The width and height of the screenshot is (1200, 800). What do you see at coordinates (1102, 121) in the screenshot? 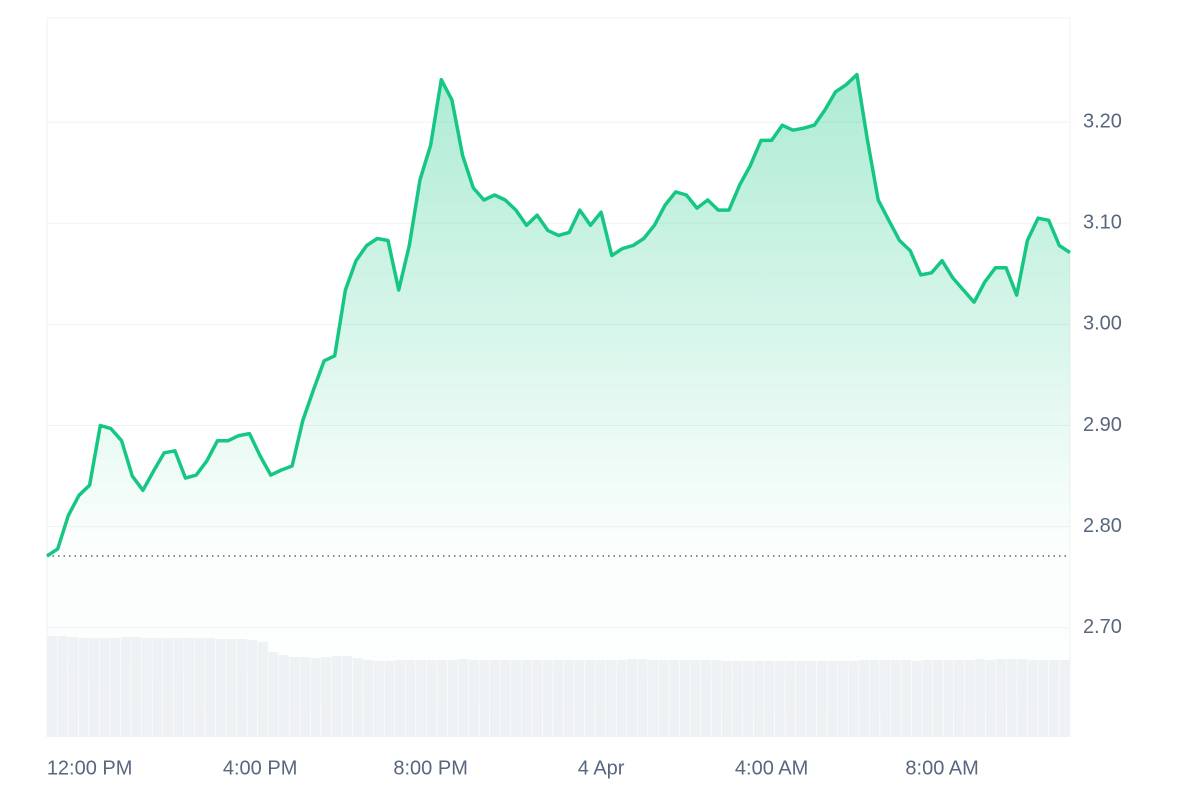
I see `y-tick-label: 3.20` at bounding box center [1102, 121].